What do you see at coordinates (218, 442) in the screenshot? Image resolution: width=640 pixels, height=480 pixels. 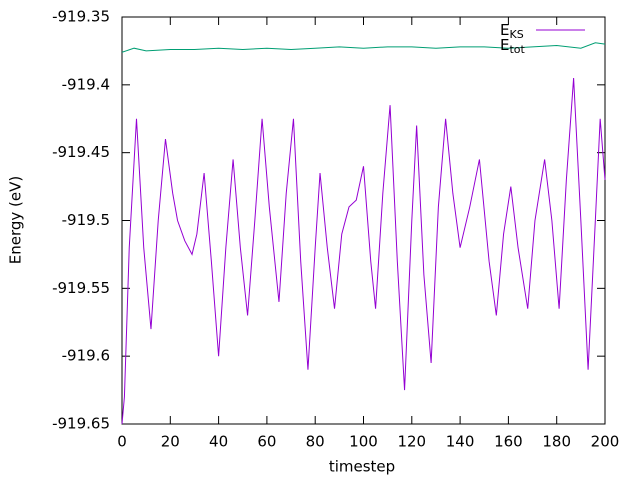 I see `x-tick-label: 40` at bounding box center [218, 442].